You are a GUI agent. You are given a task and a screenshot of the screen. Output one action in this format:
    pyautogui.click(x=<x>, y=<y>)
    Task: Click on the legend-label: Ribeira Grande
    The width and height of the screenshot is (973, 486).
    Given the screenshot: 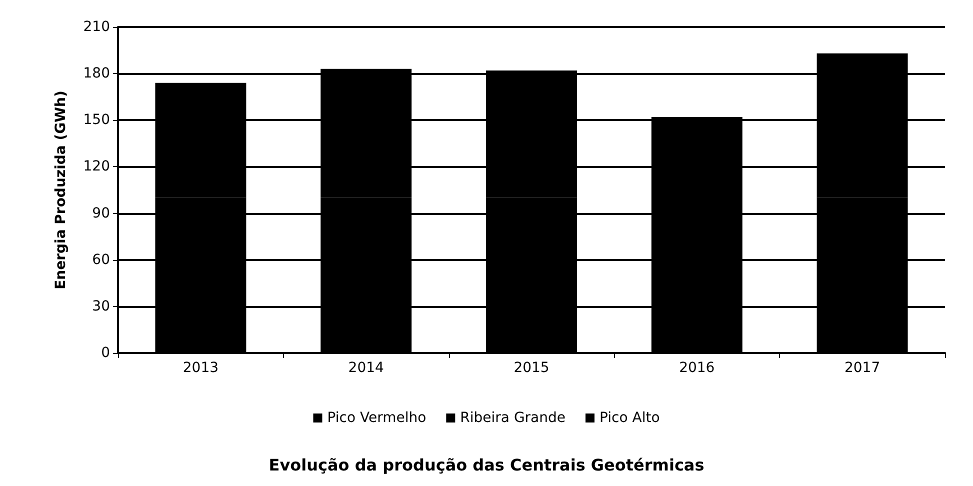 What is the action you would take?
    pyautogui.click(x=513, y=418)
    